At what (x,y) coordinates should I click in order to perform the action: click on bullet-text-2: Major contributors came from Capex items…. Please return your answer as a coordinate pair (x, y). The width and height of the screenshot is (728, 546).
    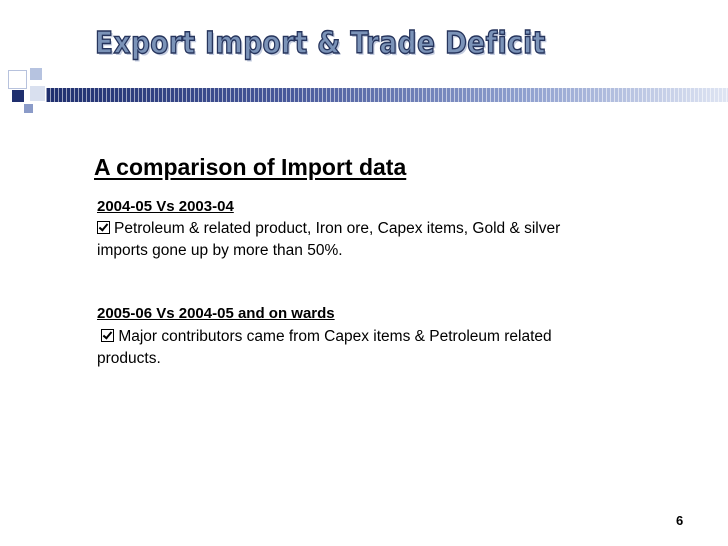
    Looking at the image, I should click on (324, 347).